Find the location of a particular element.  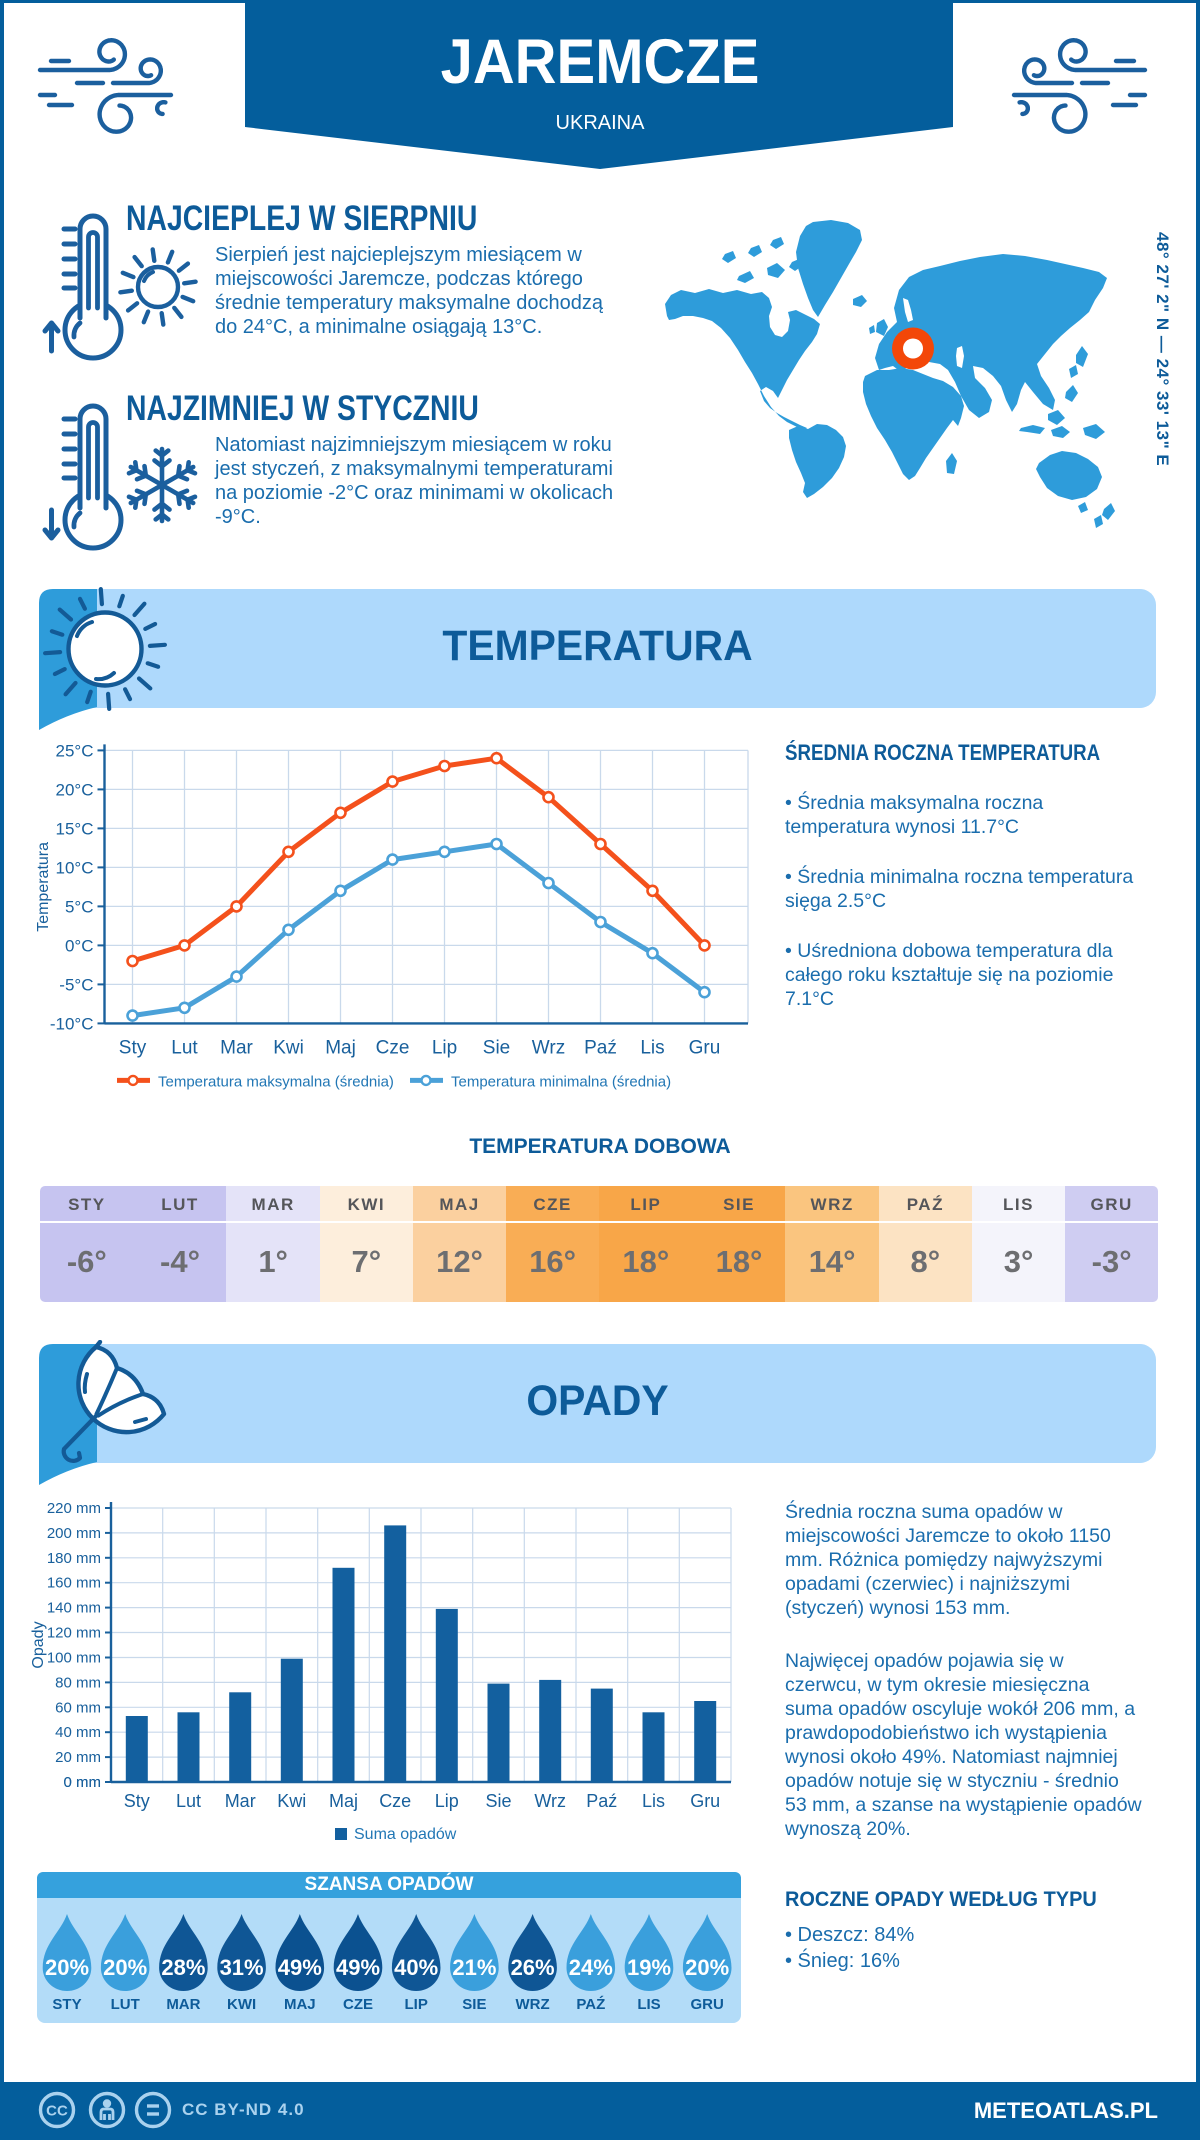

svg-text: 10°C is located at coordinates (75, 867).